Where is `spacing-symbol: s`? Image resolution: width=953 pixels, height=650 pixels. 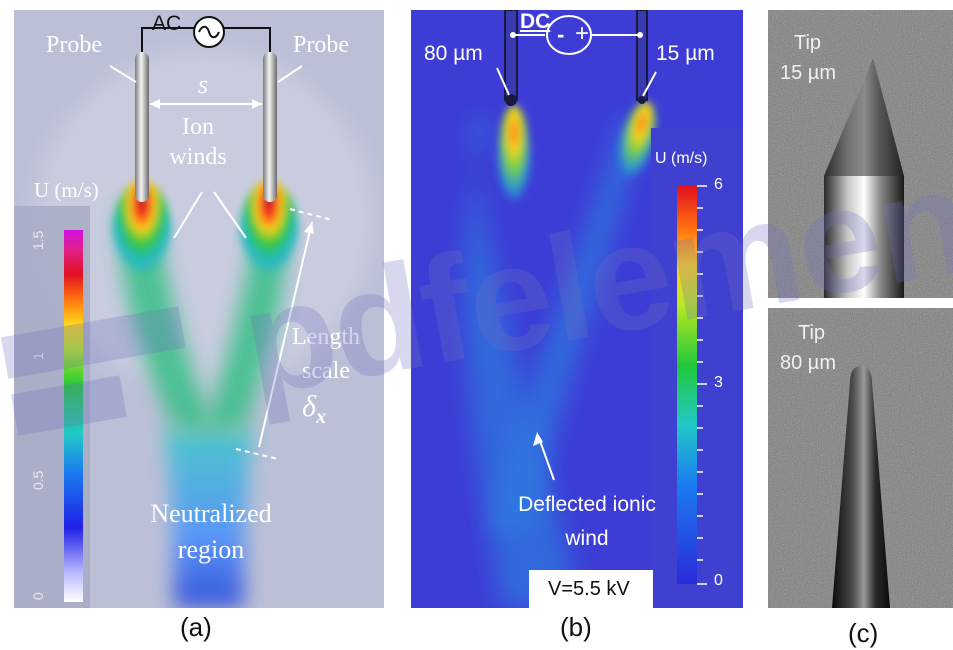 spacing-symbol: s is located at coordinates (203, 84).